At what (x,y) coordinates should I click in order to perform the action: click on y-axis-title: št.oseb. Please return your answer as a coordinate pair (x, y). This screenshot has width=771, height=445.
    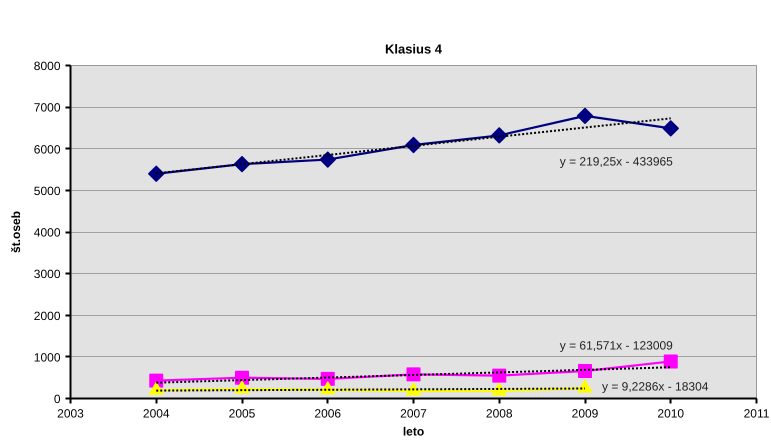
    Looking at the image, I should click on (15, 232).